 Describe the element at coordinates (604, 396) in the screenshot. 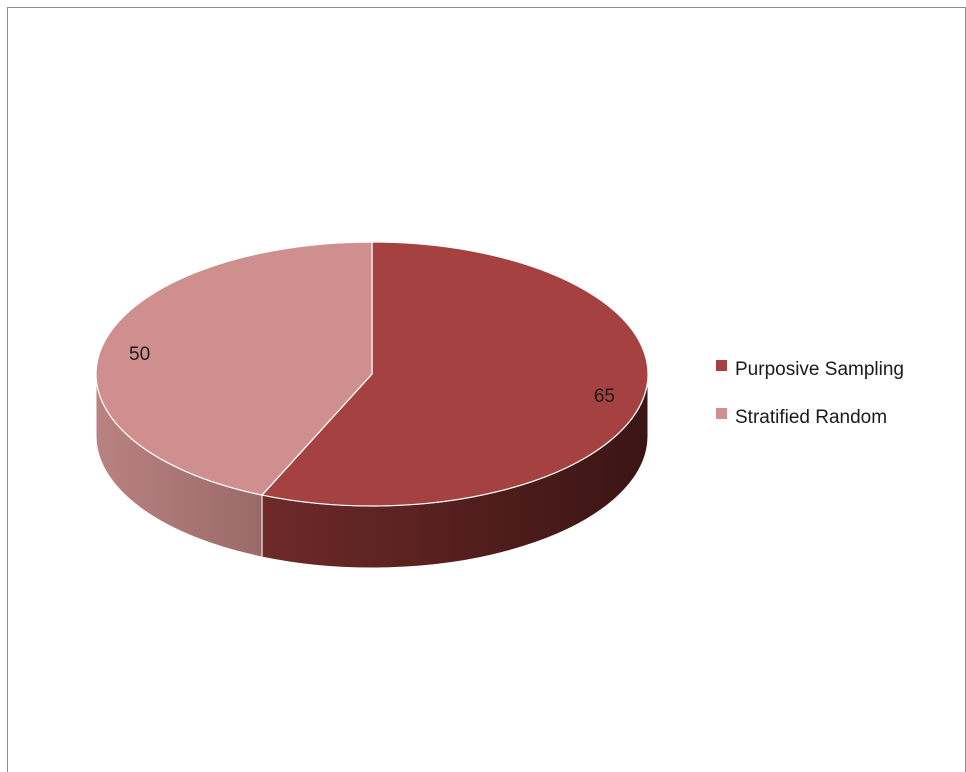

I see `data-label-purposive-sampling: 65` at that location.